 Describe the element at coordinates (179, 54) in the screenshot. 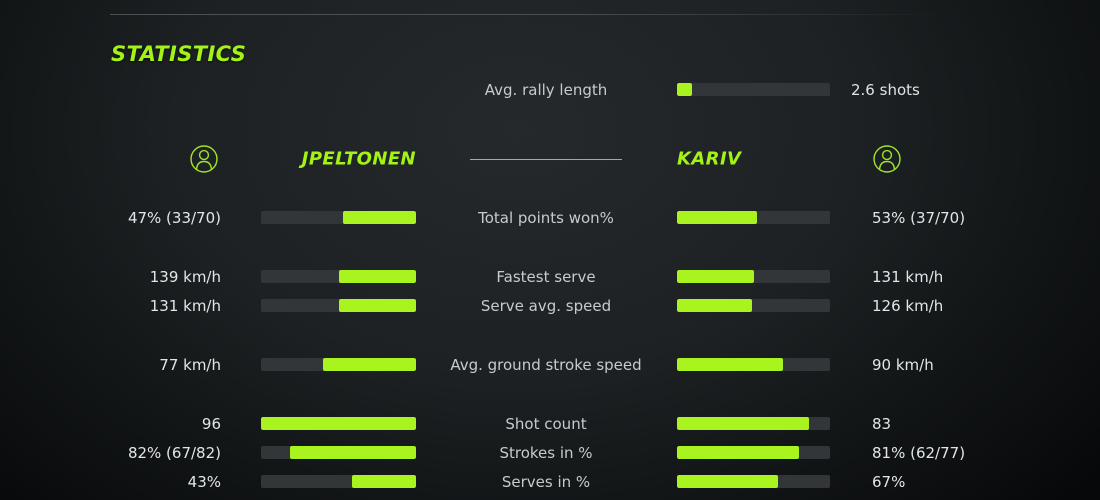

I see `page-title: STATISTICS` at that location.